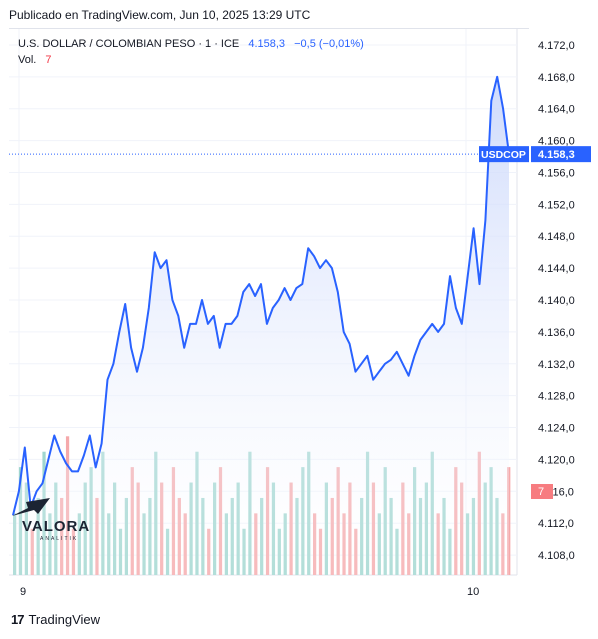  I want to click on x-tick-label: 10, so click(473, 592).